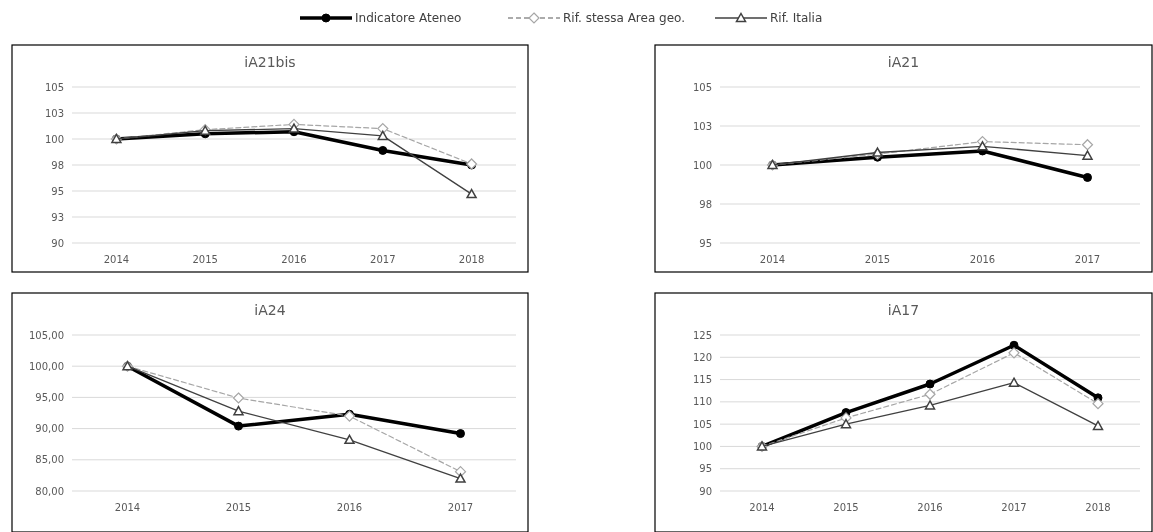 Image resolution: width=1153 pixels, height=532 pixels. Describe the element at coordinates (796, 18) in the screenshot. I see `legend-label: Rif. Italia` at that location.